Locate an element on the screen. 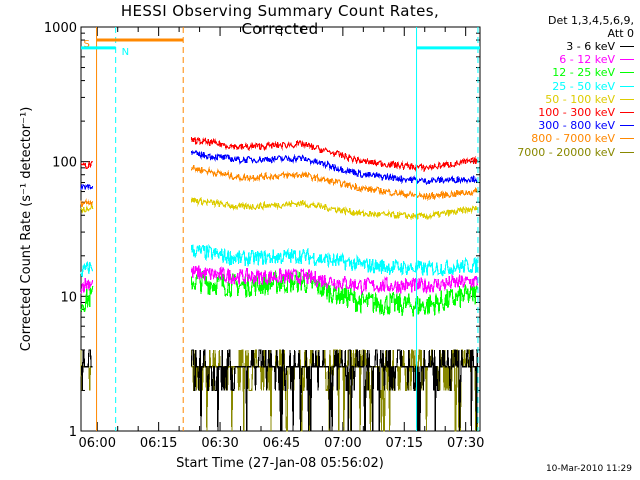 The width and height of the screenshot is (640, 480). legend-item: 3 - 6 keV is located at coordinates (558, 46).